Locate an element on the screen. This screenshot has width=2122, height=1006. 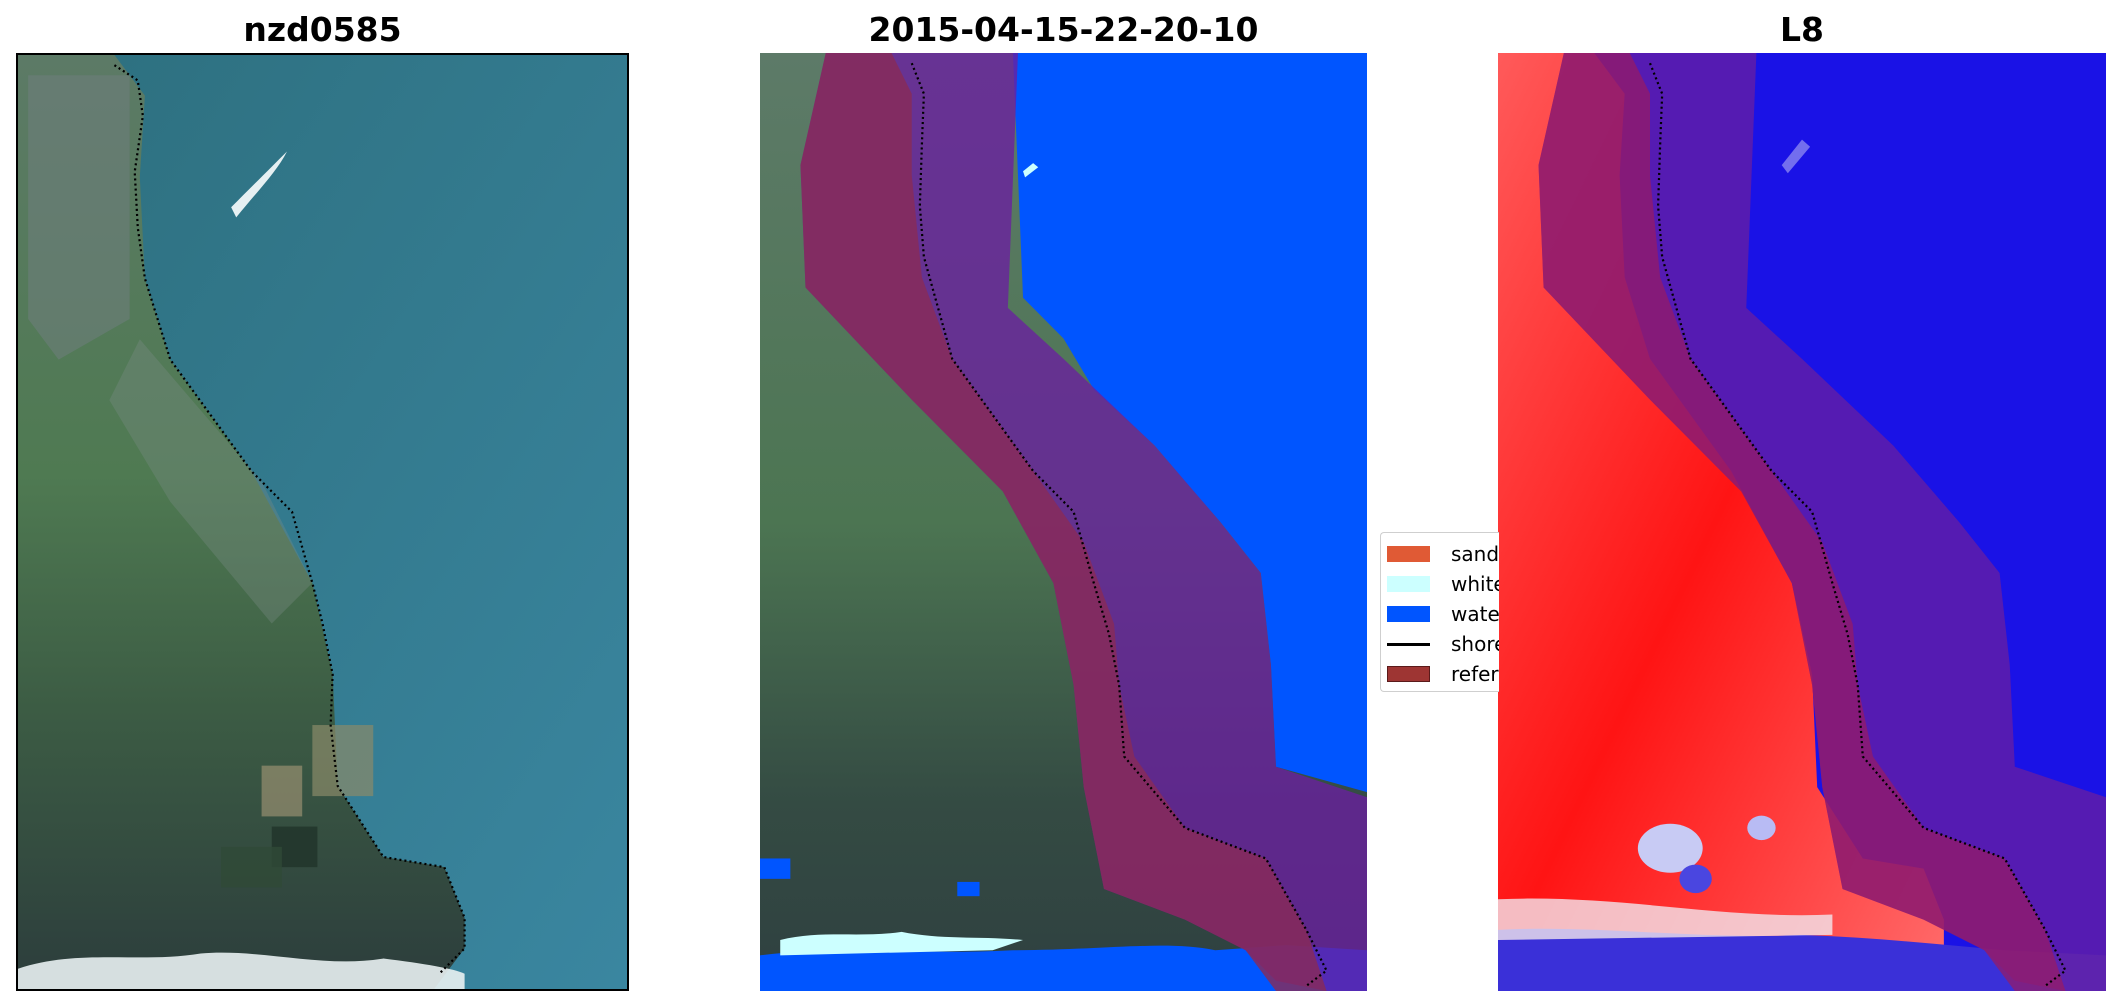
legend-item-sand: sand is located at coordinates (1443, 554).